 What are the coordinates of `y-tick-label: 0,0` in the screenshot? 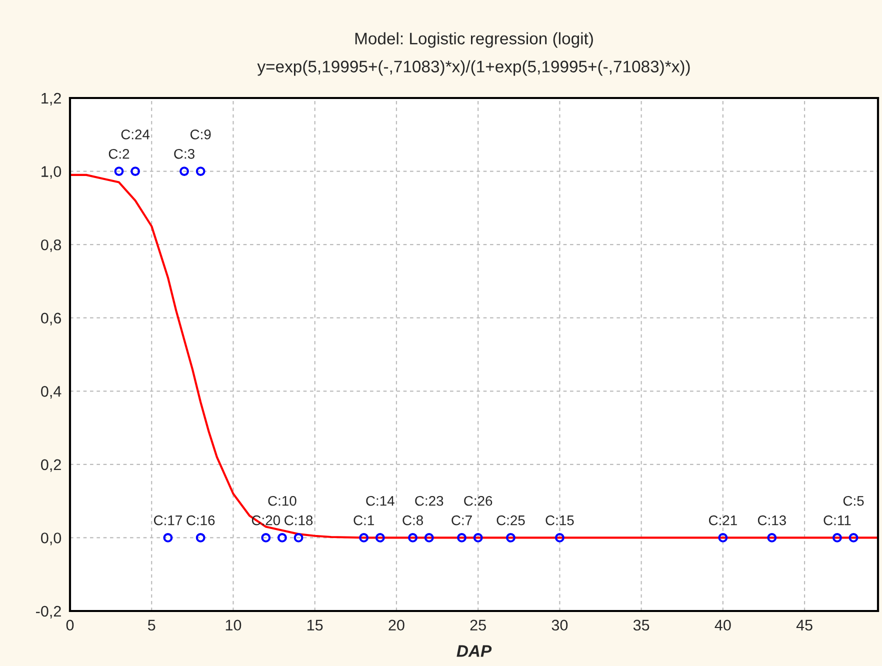 It's located at (51, 539).